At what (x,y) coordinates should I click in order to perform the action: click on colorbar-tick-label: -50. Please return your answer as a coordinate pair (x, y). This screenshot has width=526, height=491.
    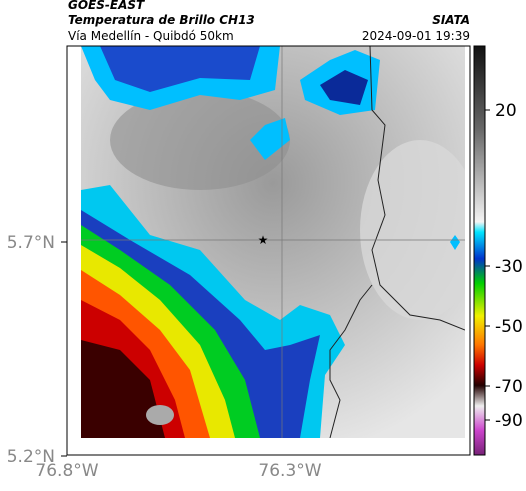
    Looking at the image, I should click on (509, 327).